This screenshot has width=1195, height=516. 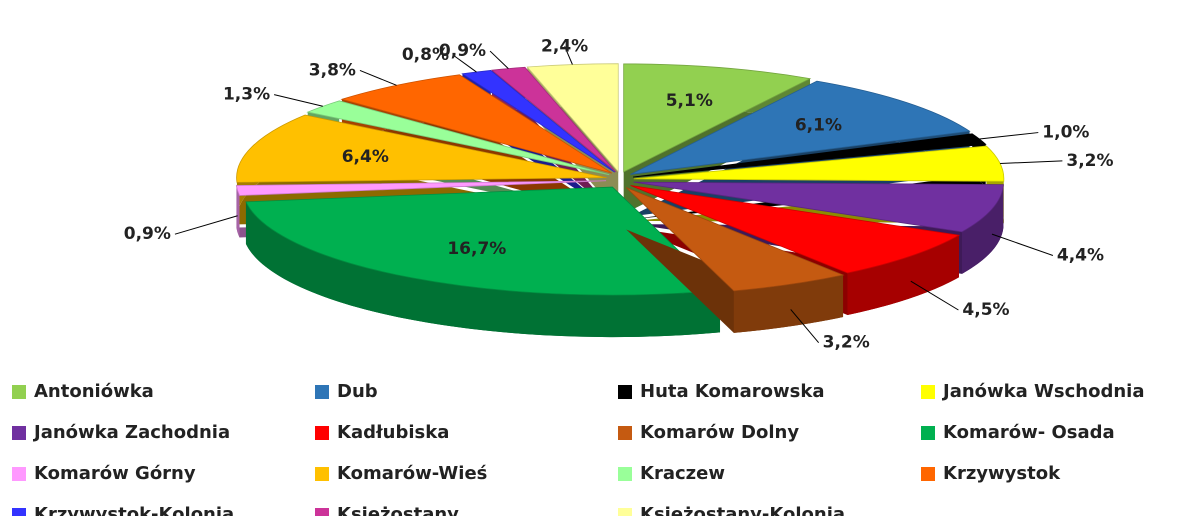 What do you see at coordinates (1042, 391) in the screenshot?
I see `legend-label: Janówka Wschodnia` at bounding box center [1042, 391].